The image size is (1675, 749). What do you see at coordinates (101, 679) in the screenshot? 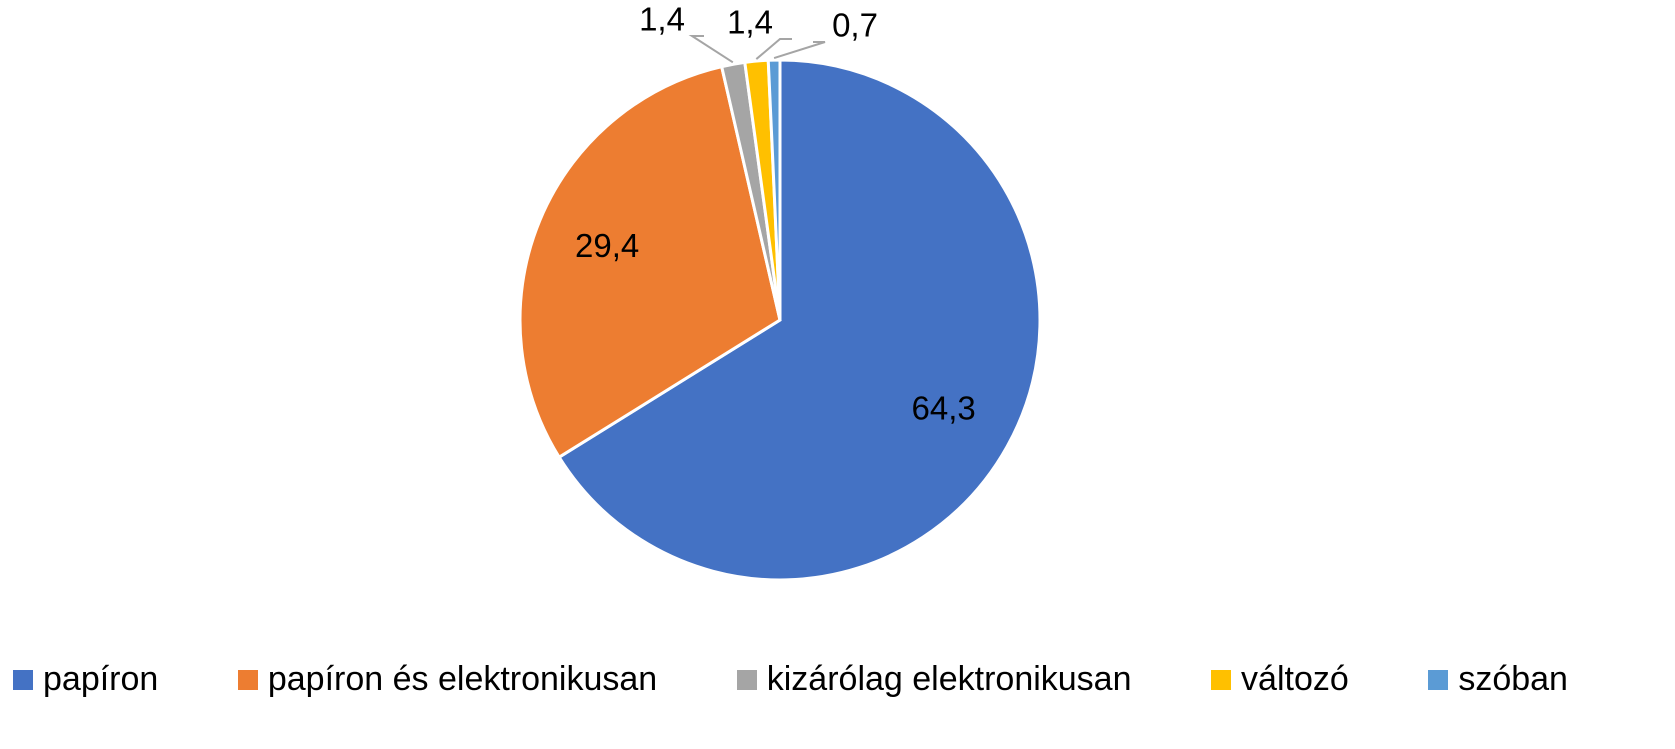
I see `legend-label: papíron` at bounding box center [101, 679].